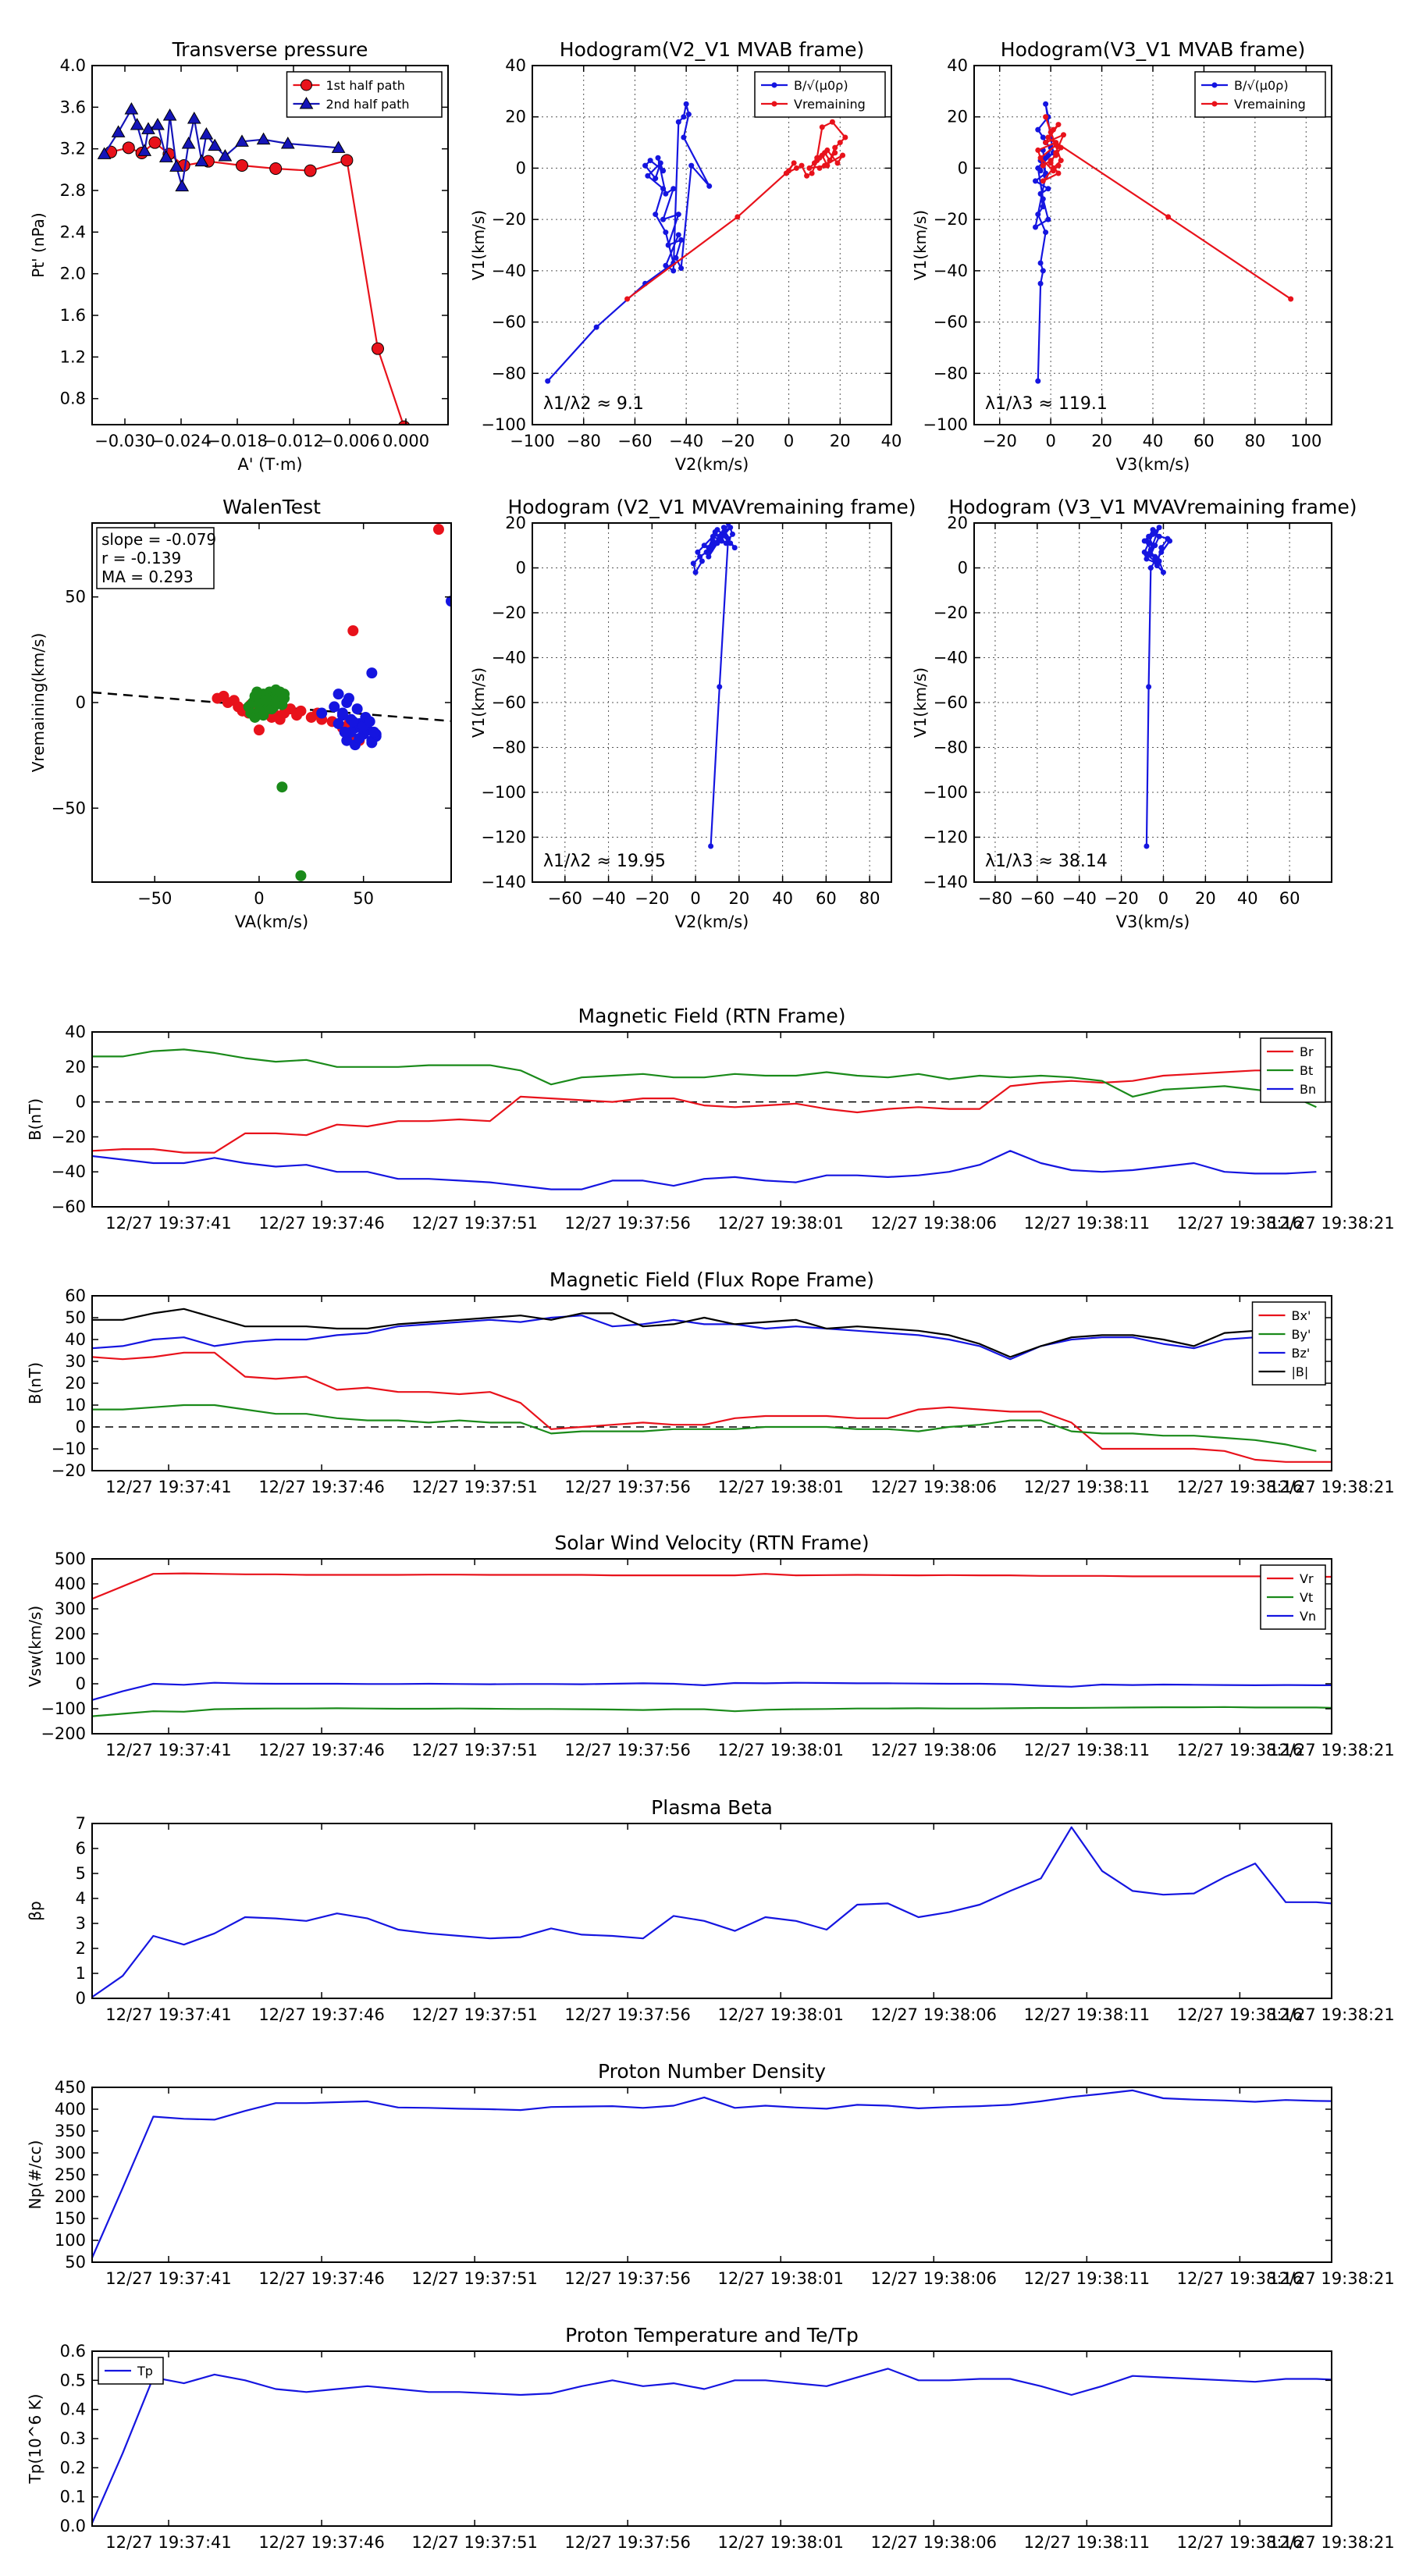  I want to click on x-tick-label: −20, so click(652, 899).